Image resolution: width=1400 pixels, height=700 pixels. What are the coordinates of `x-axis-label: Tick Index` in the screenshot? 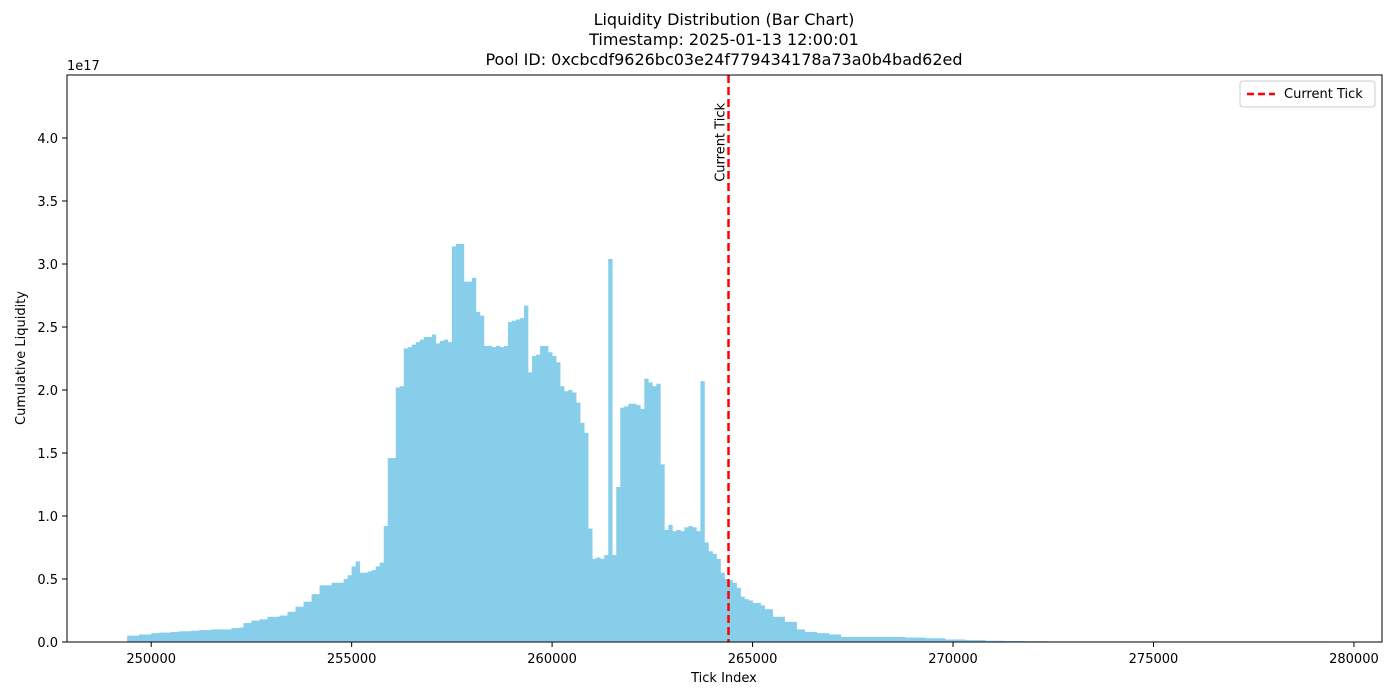 It's located at (723, 678).